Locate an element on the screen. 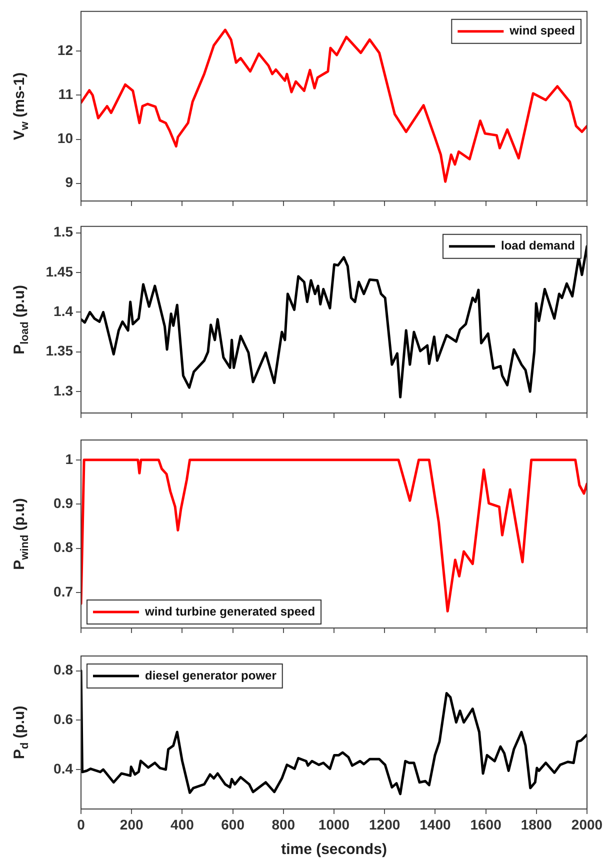 This screenshot has width=607, height=859. x-tick-label: 600 is located at coordinates (233, 824).